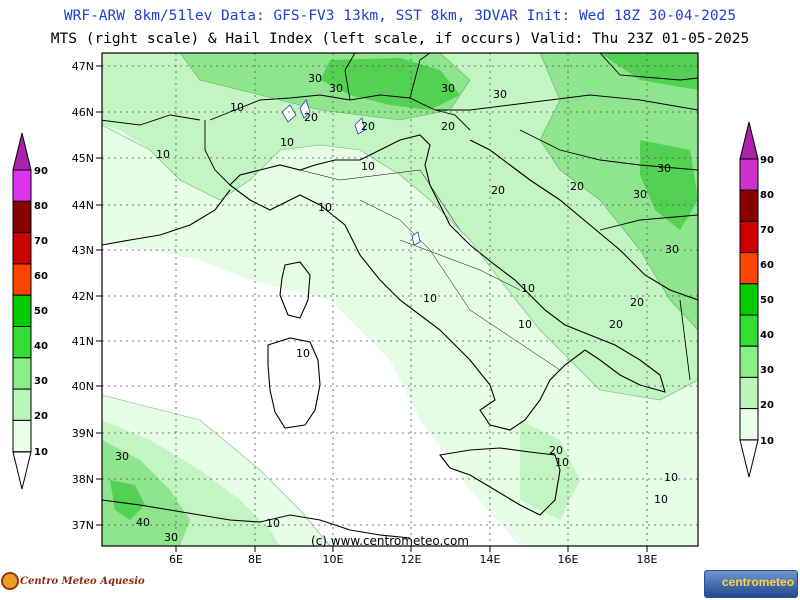 The image size is (800, 600). Describe the element at coordinates (430, 270) in the screenshot. I see `region-lines` at that location.